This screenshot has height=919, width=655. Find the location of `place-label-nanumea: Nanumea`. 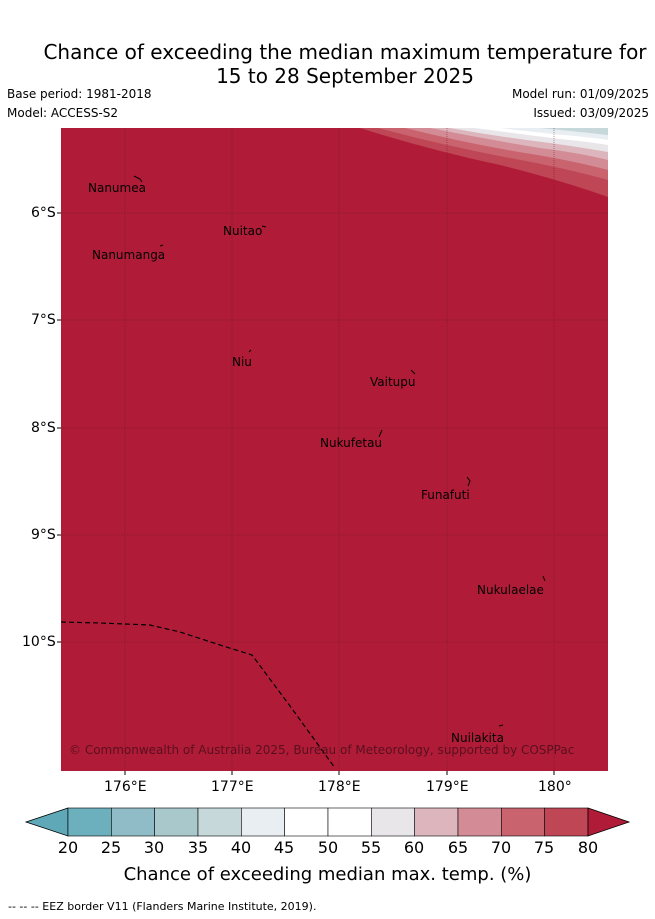

place-label-nanumea: Nanumea is located at coordinates (117, 188).